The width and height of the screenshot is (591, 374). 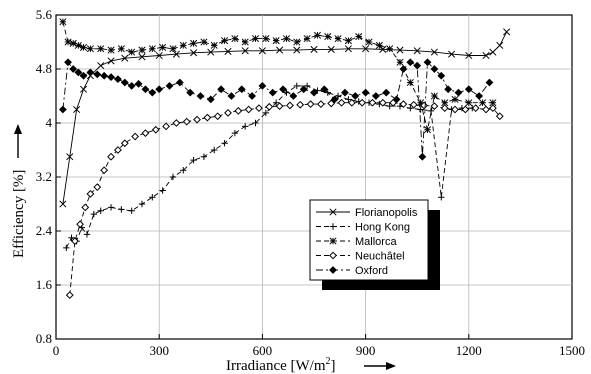 I want to click on y-axis-ticks: 0.8 1.6 2.4 3.2 4 4.8 5.6, so click(x=48, y=176).